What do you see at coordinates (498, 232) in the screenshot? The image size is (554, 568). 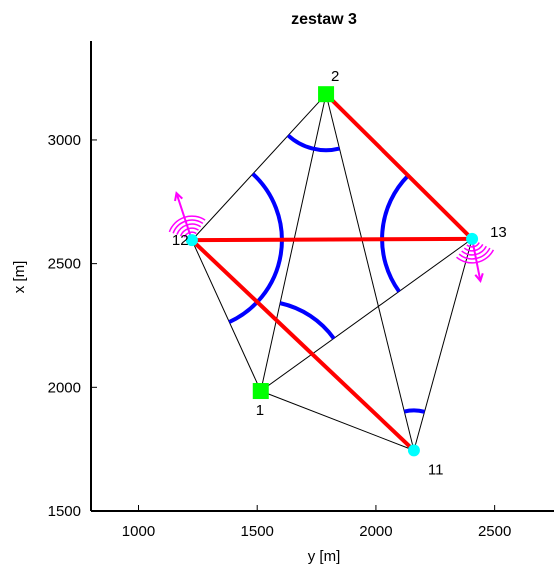 I see `point-label: 13` at bounding box center [498, 232].